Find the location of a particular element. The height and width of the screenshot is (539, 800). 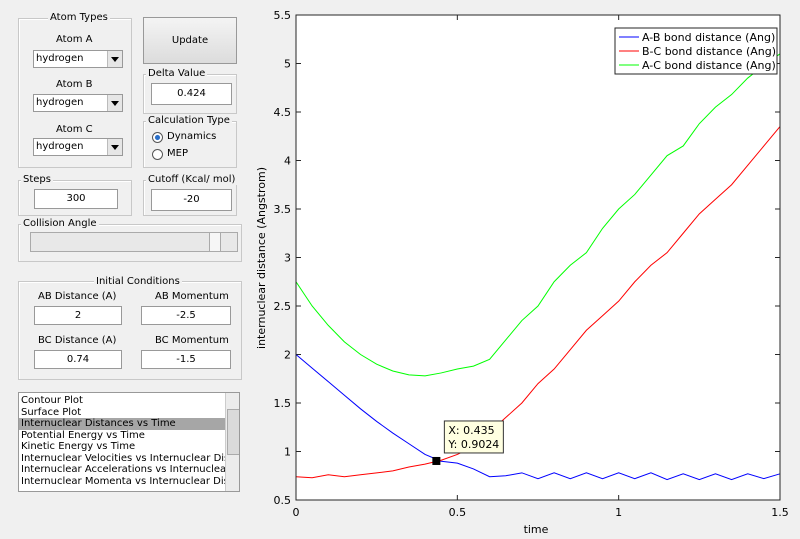

ab-distance-input: 2 is located at coordinates (78, 315).